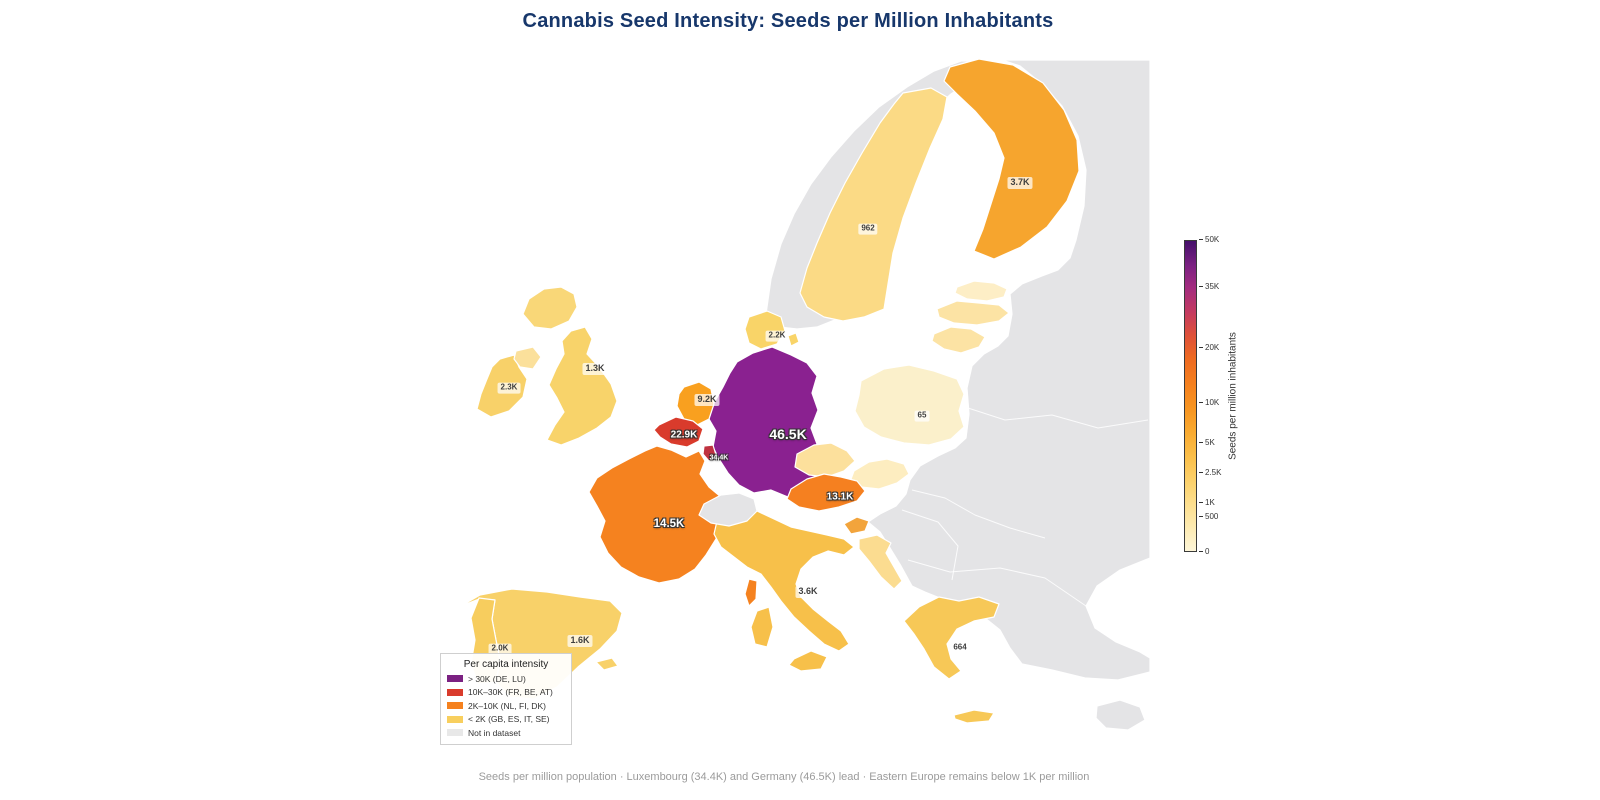 The image size is (1600, 800). What do you see at coordinates (550, 308) in the screenshot?
I see `country-iceland` at bounding box center [550, 308].